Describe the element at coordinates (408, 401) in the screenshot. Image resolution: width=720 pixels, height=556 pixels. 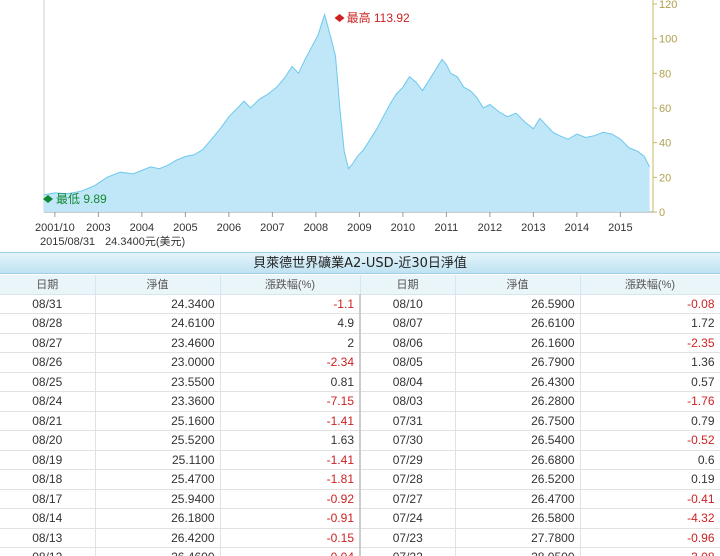
I see `date-cell: 08/03` at that location.